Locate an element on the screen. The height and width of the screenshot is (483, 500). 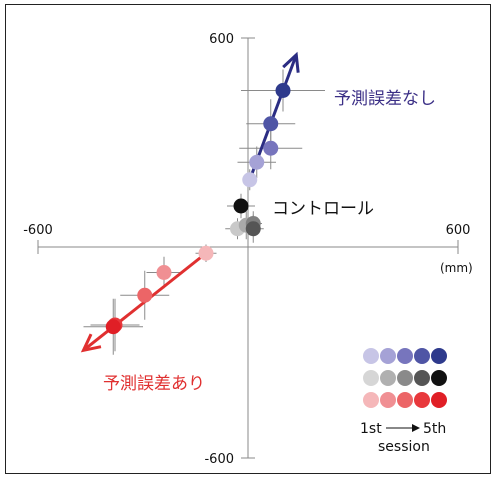
legend-session-label: session is located at coordinates (404, 447).